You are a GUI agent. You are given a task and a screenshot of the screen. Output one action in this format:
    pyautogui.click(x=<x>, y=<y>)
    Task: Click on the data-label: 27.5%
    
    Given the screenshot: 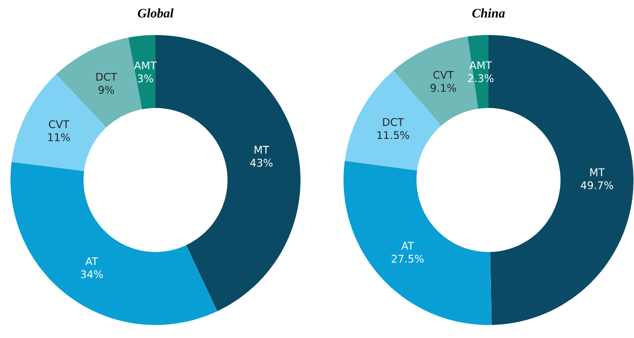 What is the action you would take?
    pyautogui.click(x=408, y=258)
    